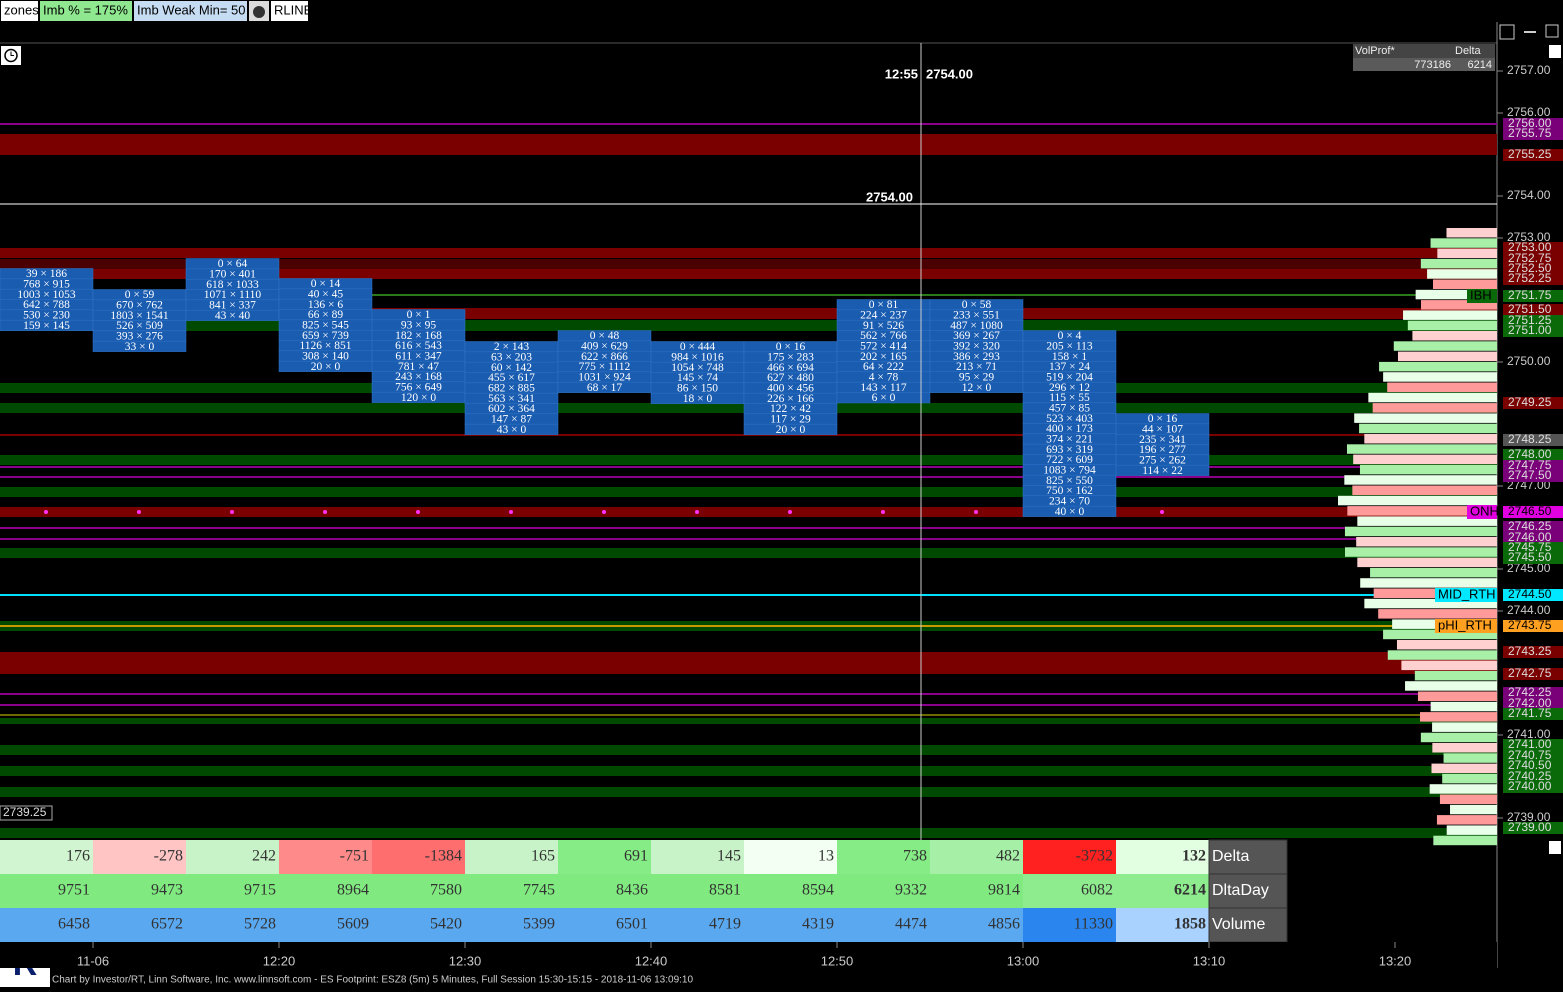 The image size is (1563, 992). Describe the element at coordinates (279, 960) in the screenshot. I see `time-label: 12:20` at that location.